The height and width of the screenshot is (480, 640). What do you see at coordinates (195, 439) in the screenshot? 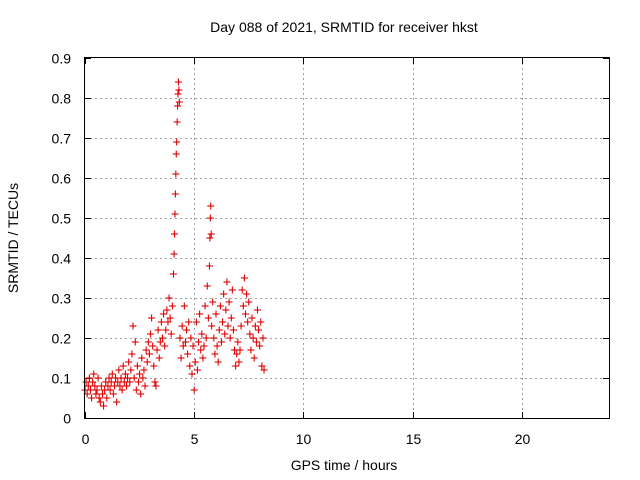
I see `x-tick-label: 5` at bounding box center [195, 439].